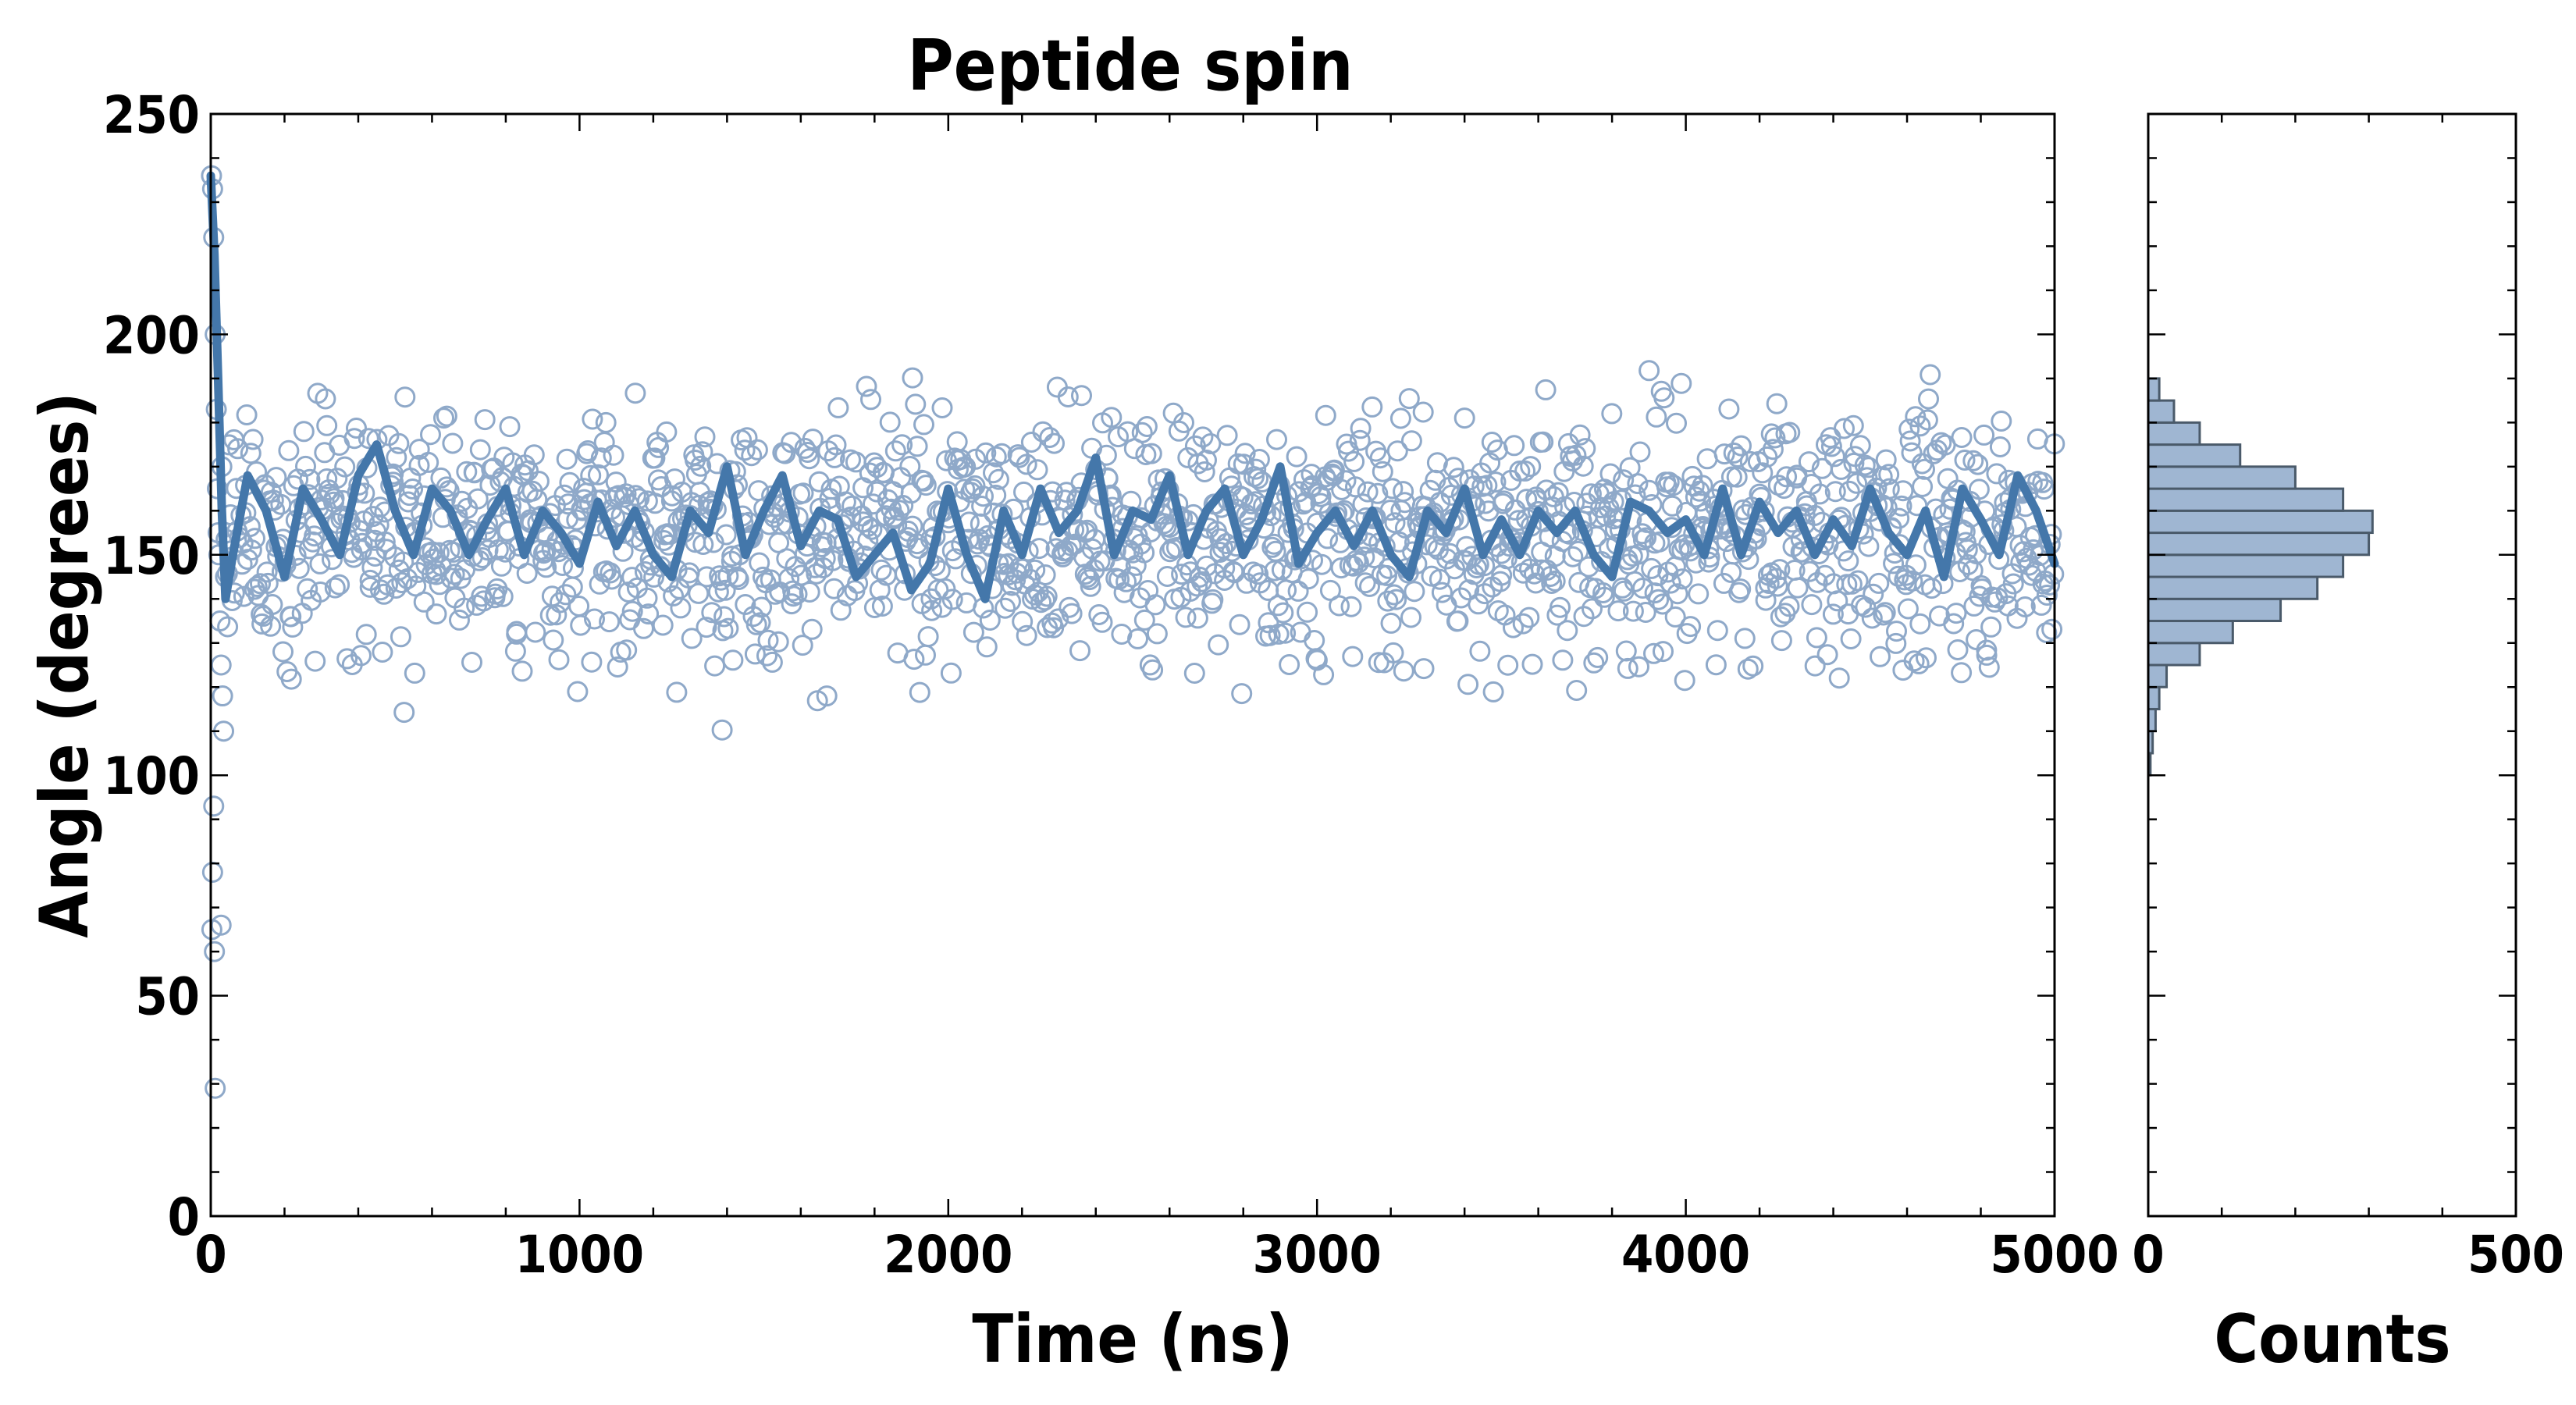  Describe the element at coordinates (579, 1255) in the screenshot. I see `x-tick-label: 1000` at that location.